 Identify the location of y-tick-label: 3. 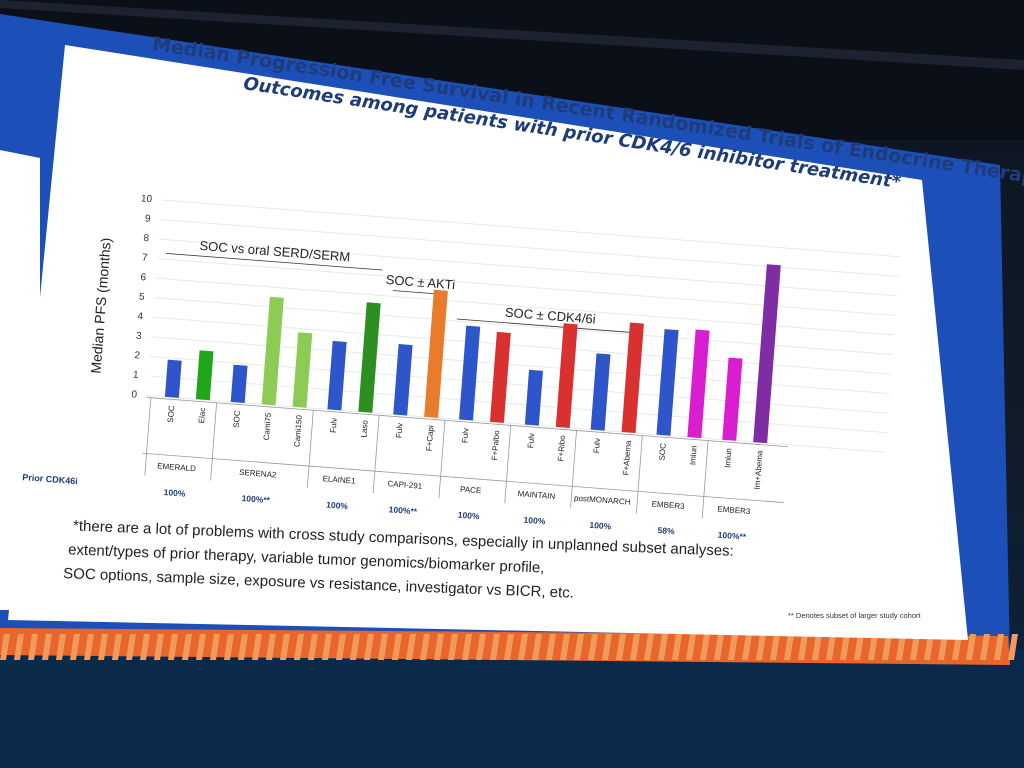
(138, 336).